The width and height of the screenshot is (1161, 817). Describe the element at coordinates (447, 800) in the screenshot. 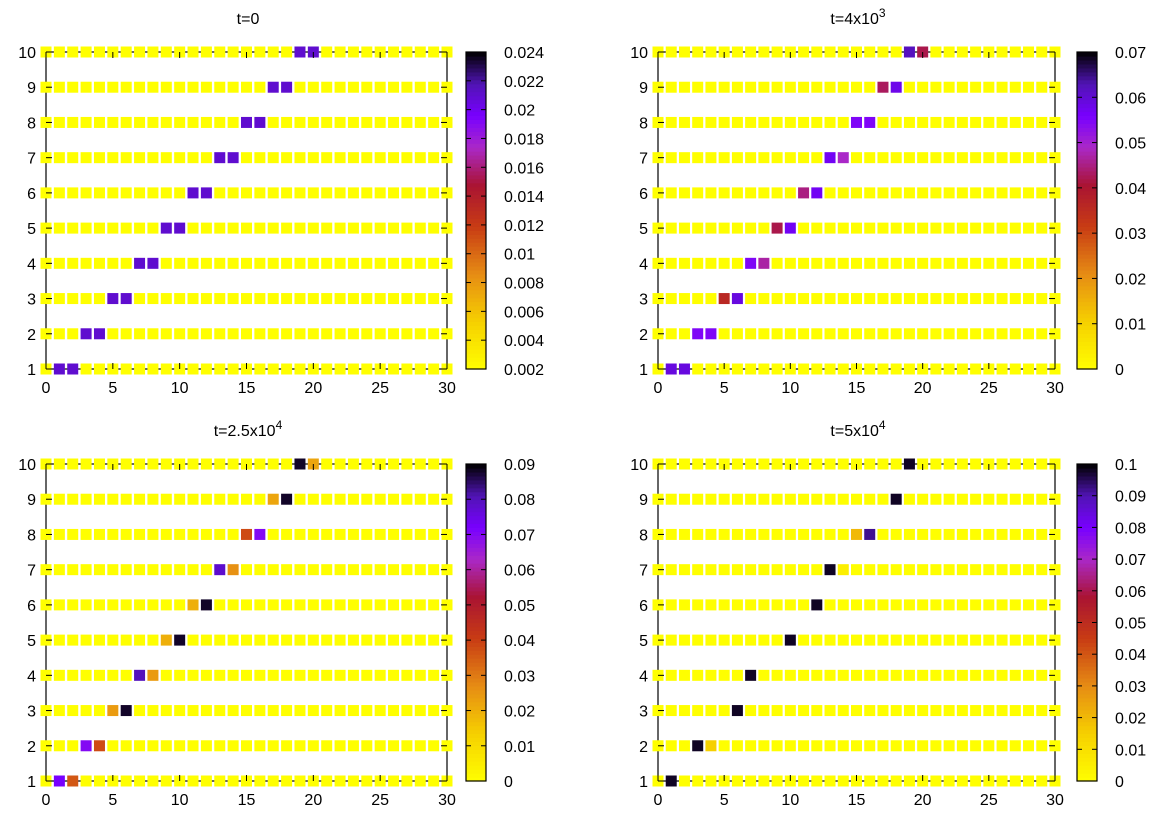

I see `x-tick-label: 30` at that location.